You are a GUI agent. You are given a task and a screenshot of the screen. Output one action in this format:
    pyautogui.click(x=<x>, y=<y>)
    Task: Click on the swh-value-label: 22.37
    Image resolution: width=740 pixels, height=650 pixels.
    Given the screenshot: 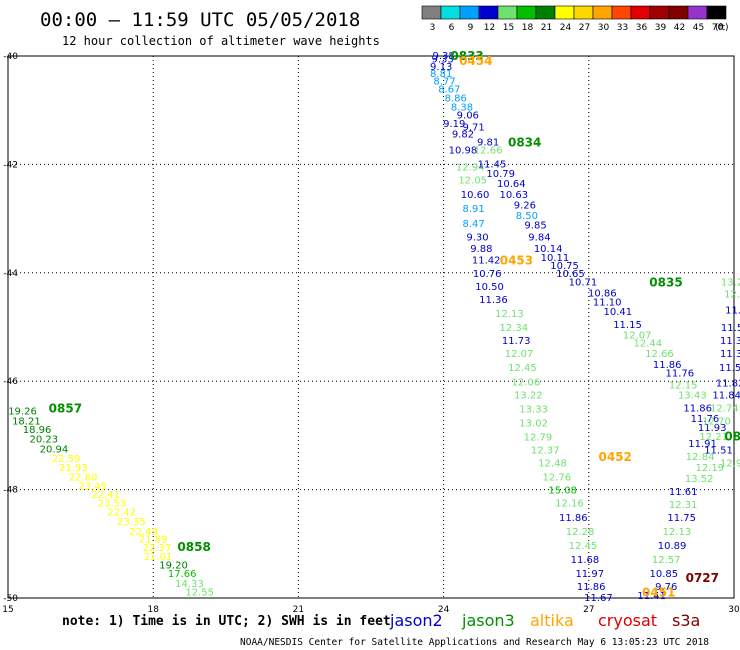 What is the action you would take?
    pyautogui.click(x=157, y=548)
    